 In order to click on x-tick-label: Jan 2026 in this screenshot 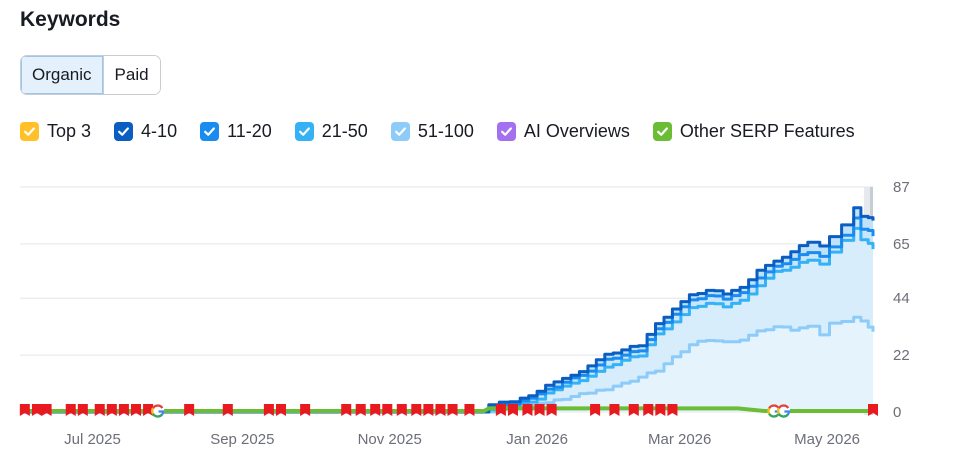, I will do `click(537, 439)`.